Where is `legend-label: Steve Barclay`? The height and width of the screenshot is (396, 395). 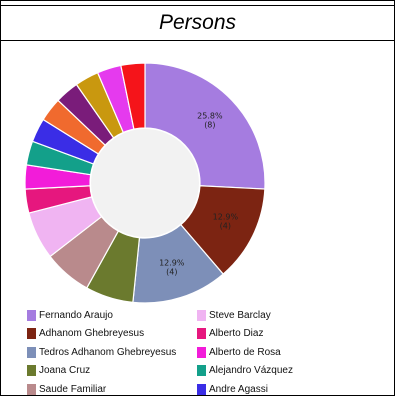
legend-label: Steve Barclay is located at coordinates (240, 315).